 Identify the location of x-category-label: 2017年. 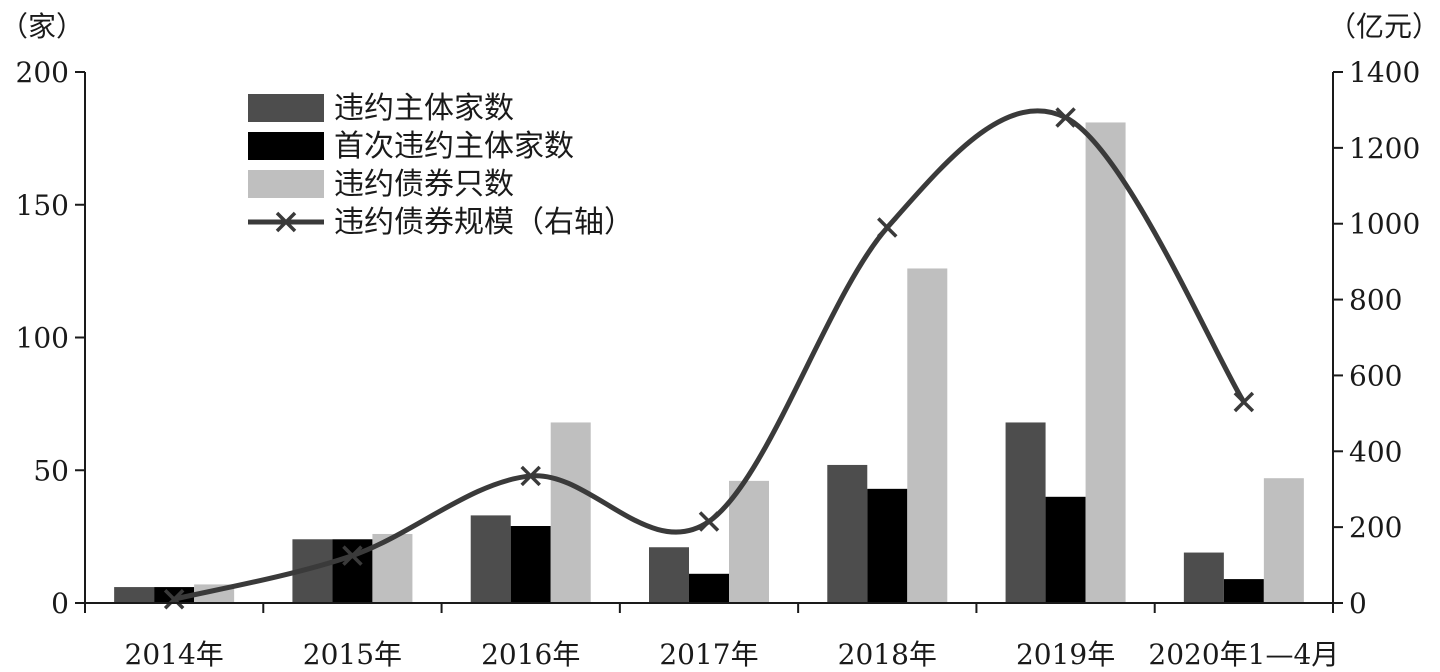
(708, 654).